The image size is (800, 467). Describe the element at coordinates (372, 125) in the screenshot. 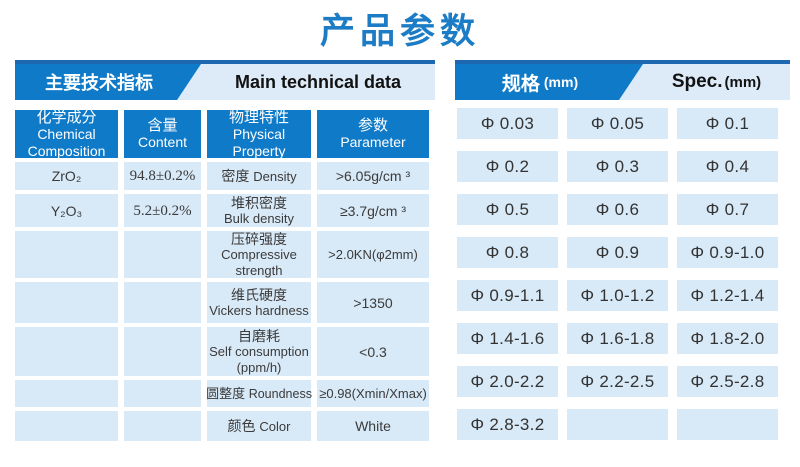

I see `col-header-zh: 参数` at that location.